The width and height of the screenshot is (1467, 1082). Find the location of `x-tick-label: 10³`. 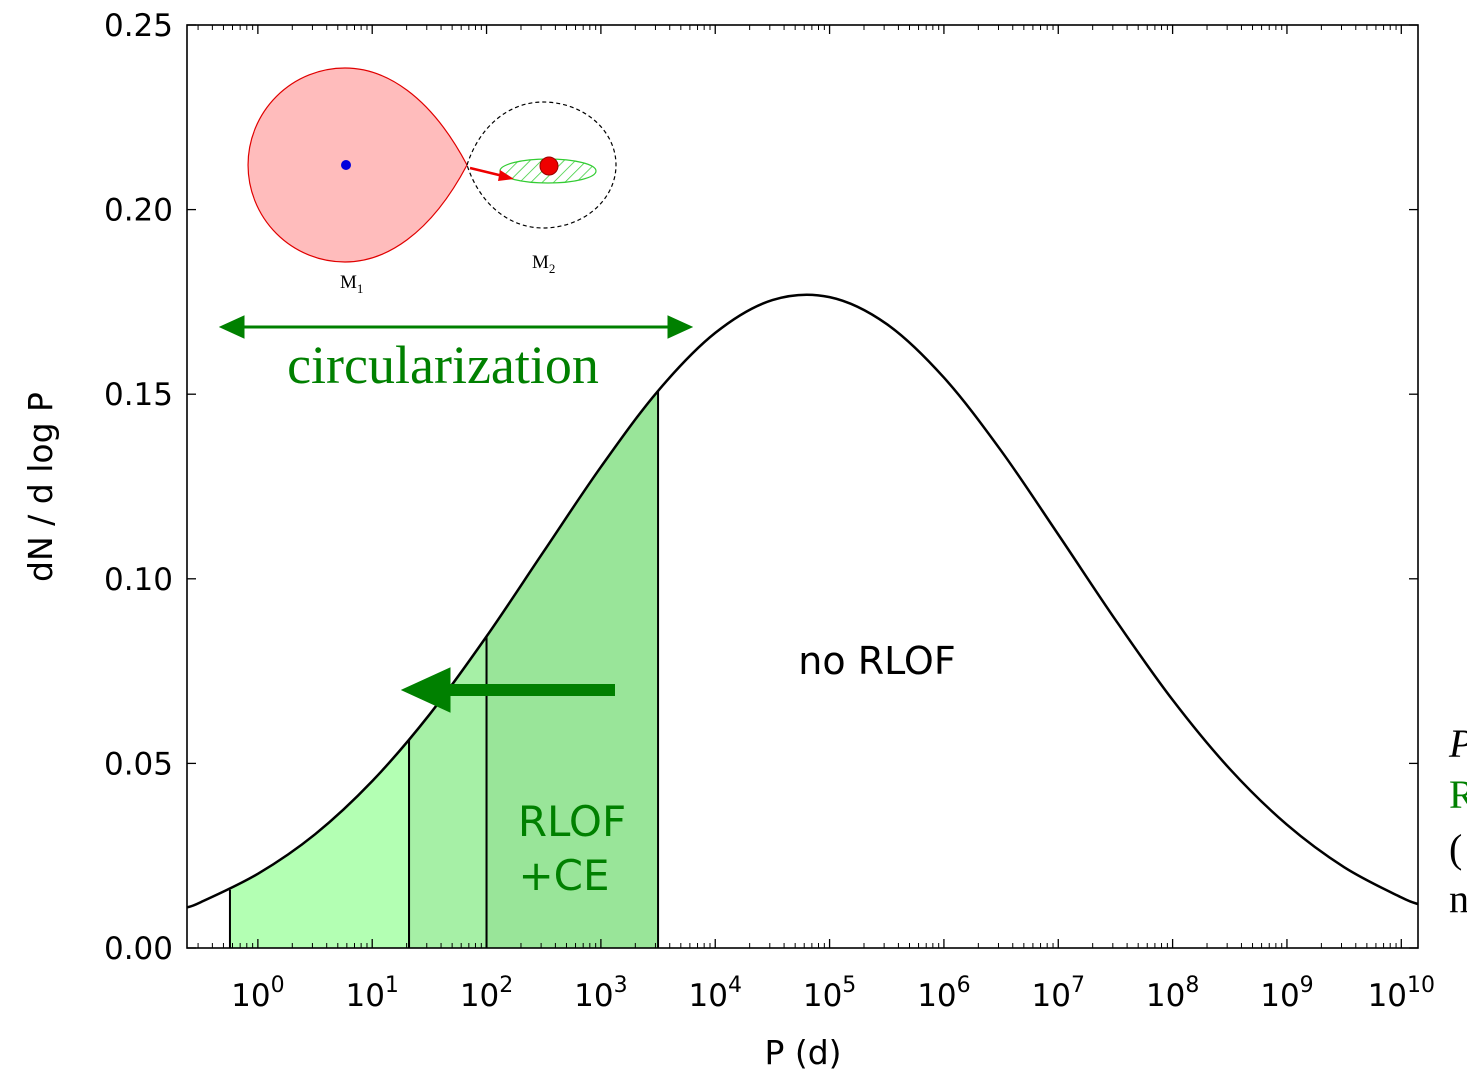

x-tick-label: 10³ is located at coordinates (600, 993).